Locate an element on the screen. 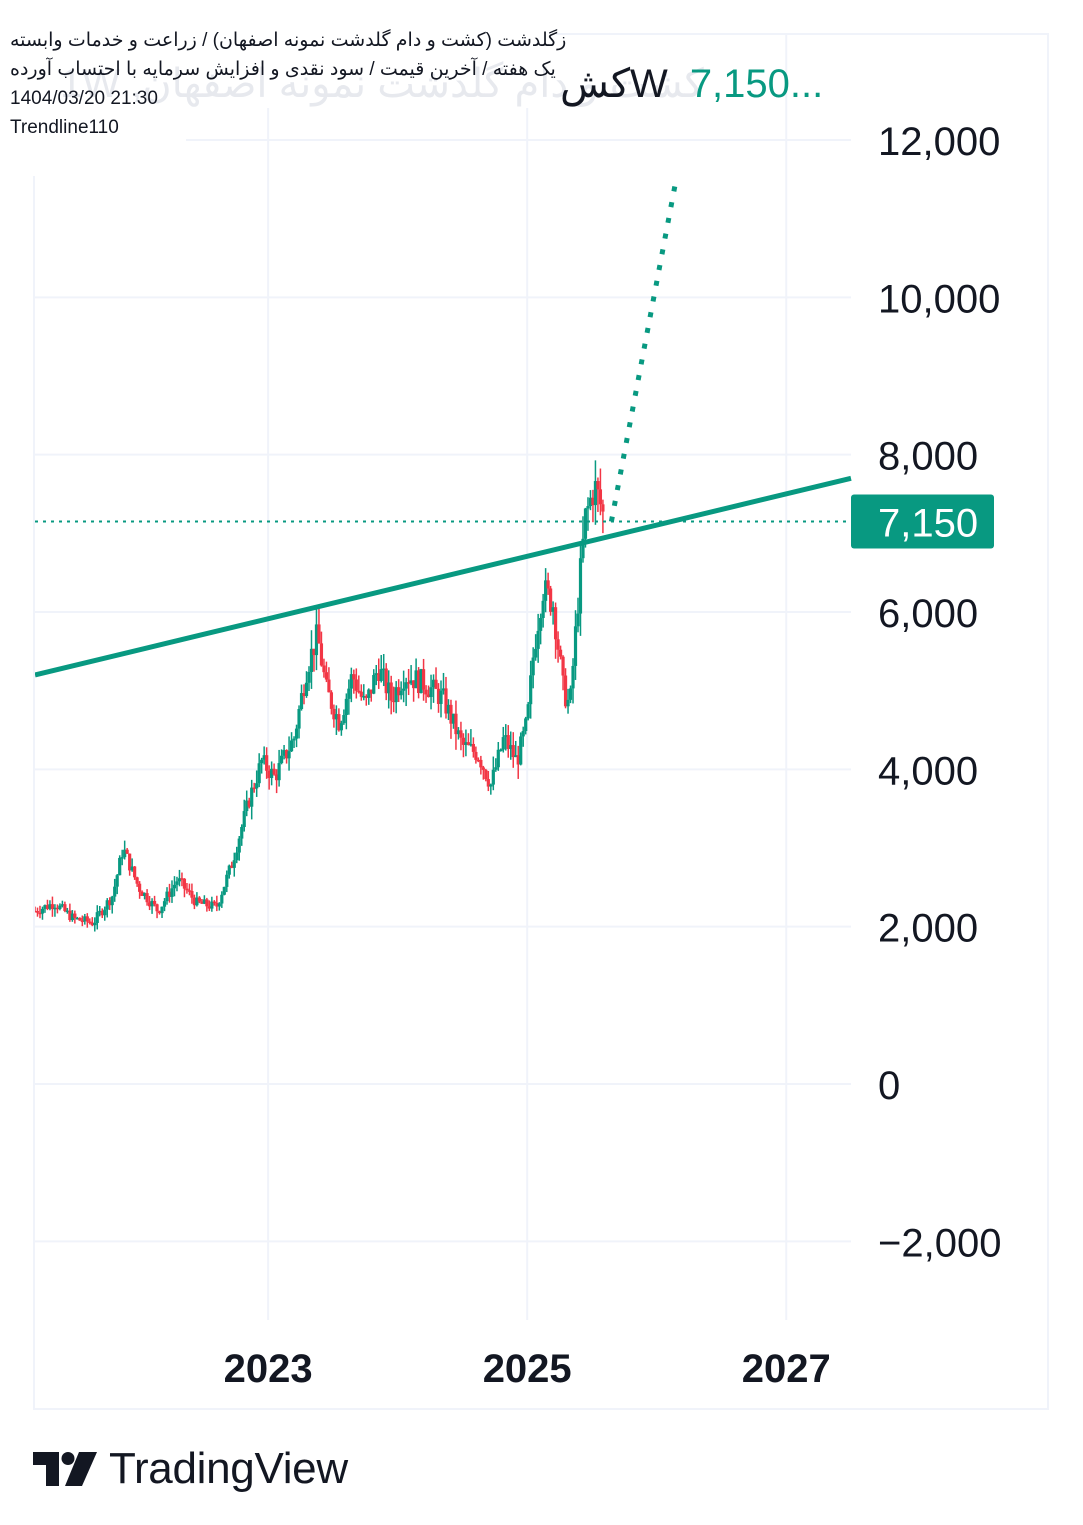 This screenshot has height=1525, width=1083. x-tick-label: 2023 is located at coordinates (268, 1369).